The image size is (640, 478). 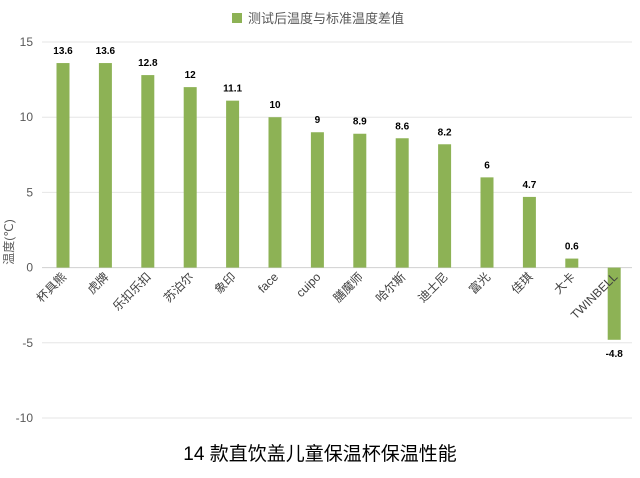 I want to click on y-tick-label: -5, so click(x=27, y=343).